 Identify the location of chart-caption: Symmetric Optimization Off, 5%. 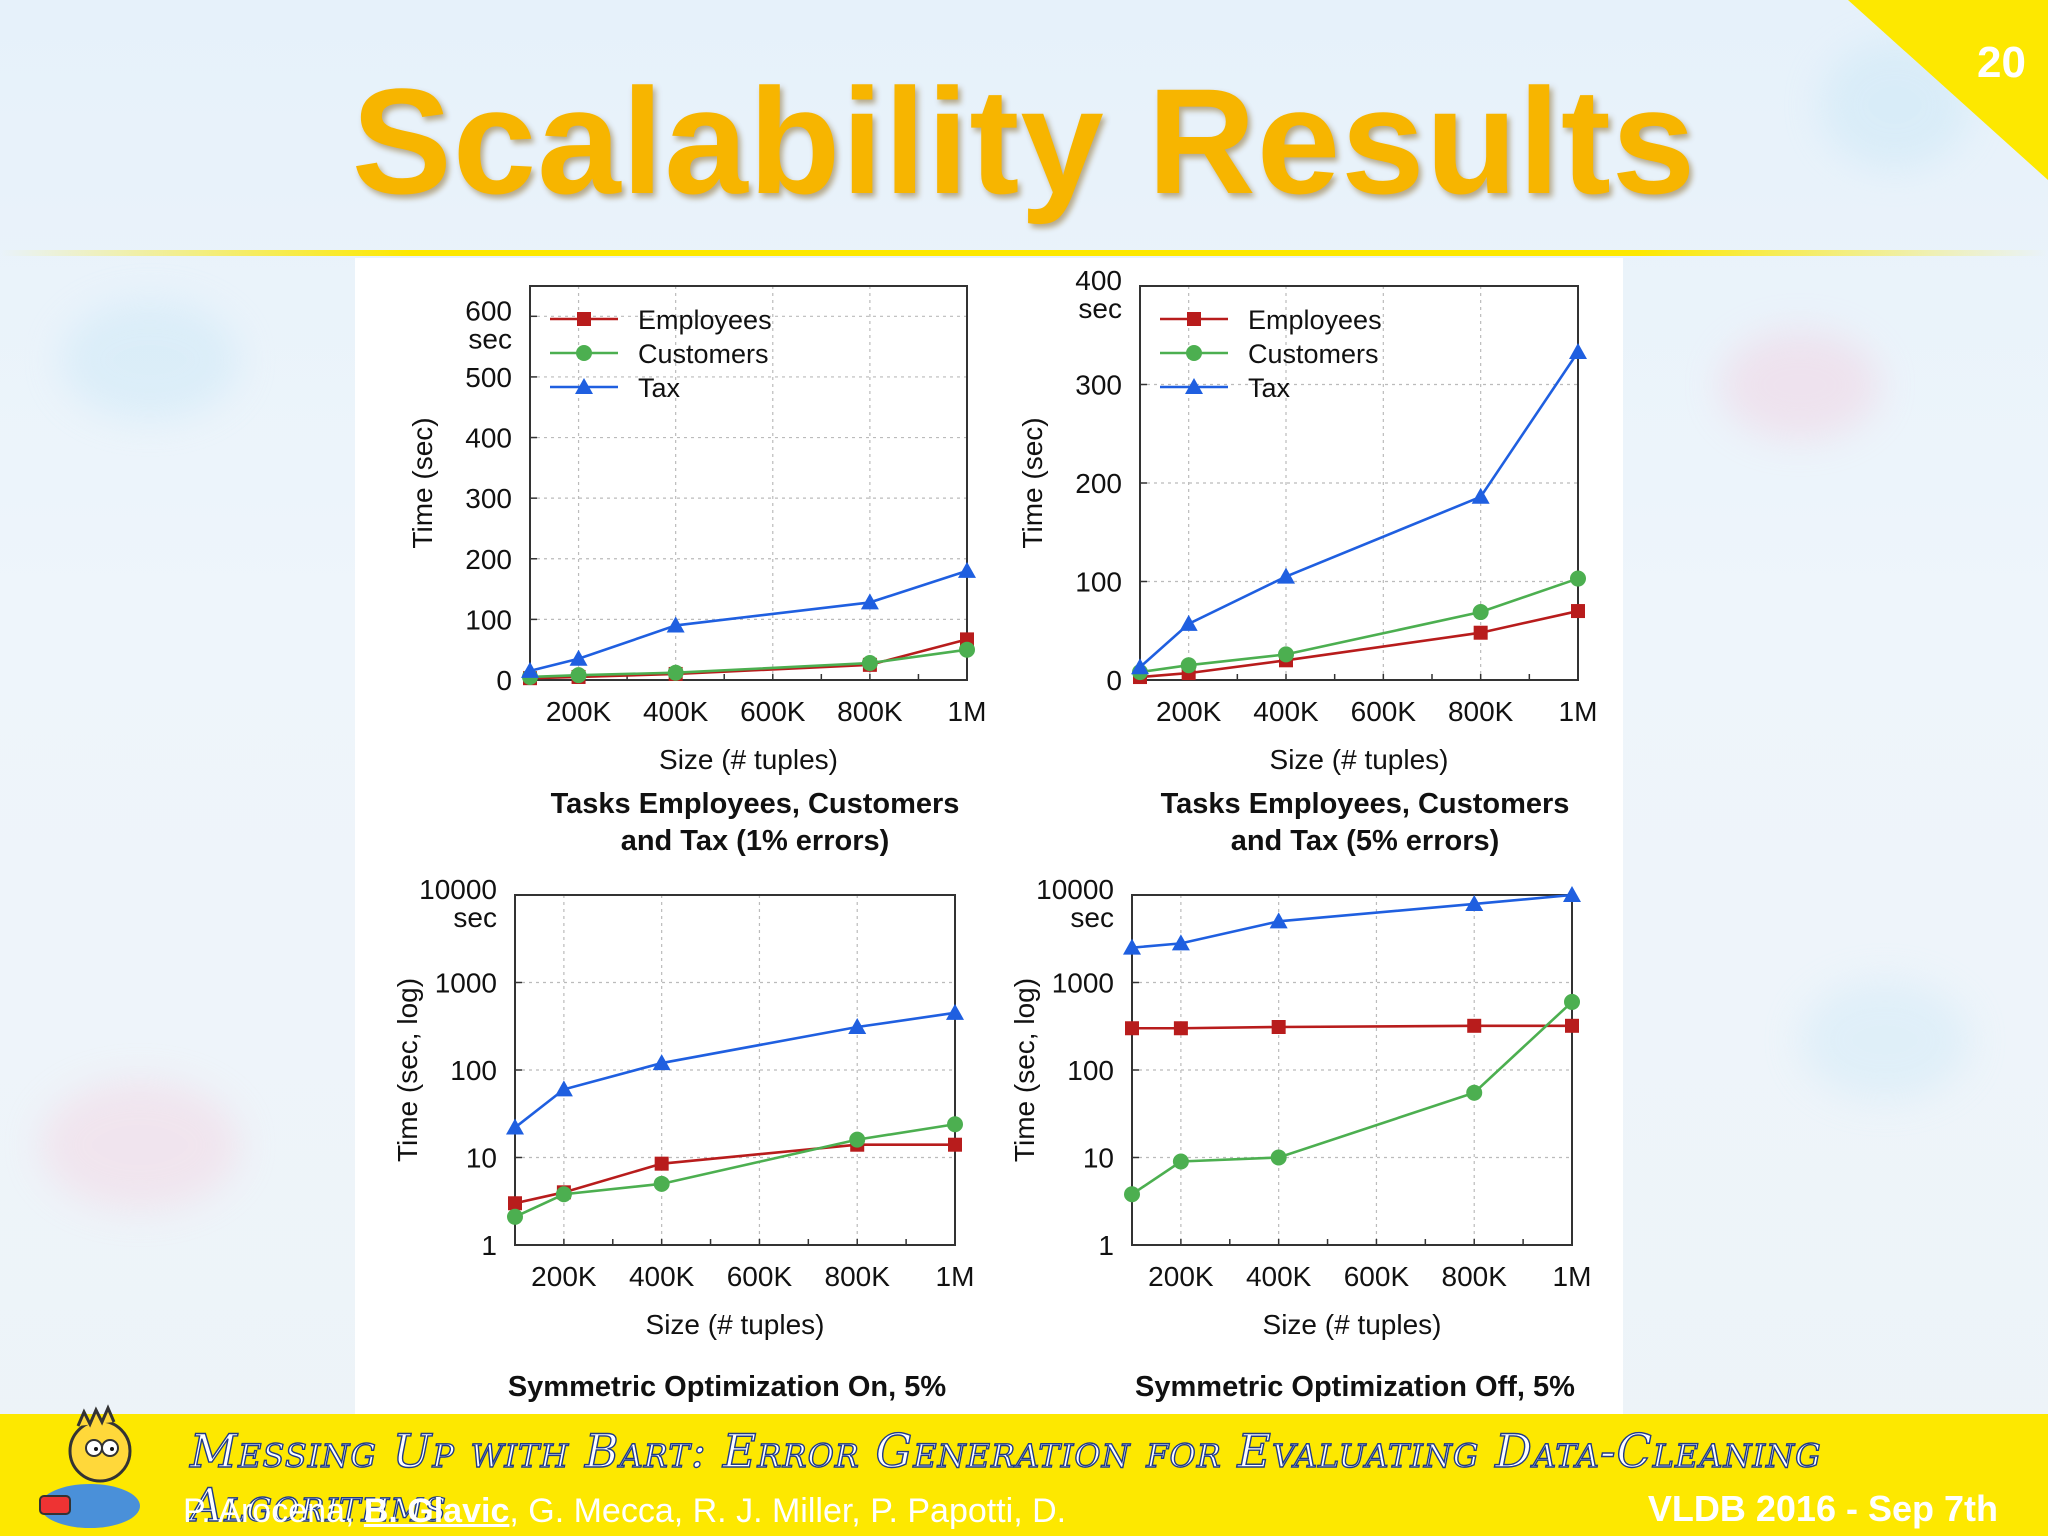
(1355, 1387).